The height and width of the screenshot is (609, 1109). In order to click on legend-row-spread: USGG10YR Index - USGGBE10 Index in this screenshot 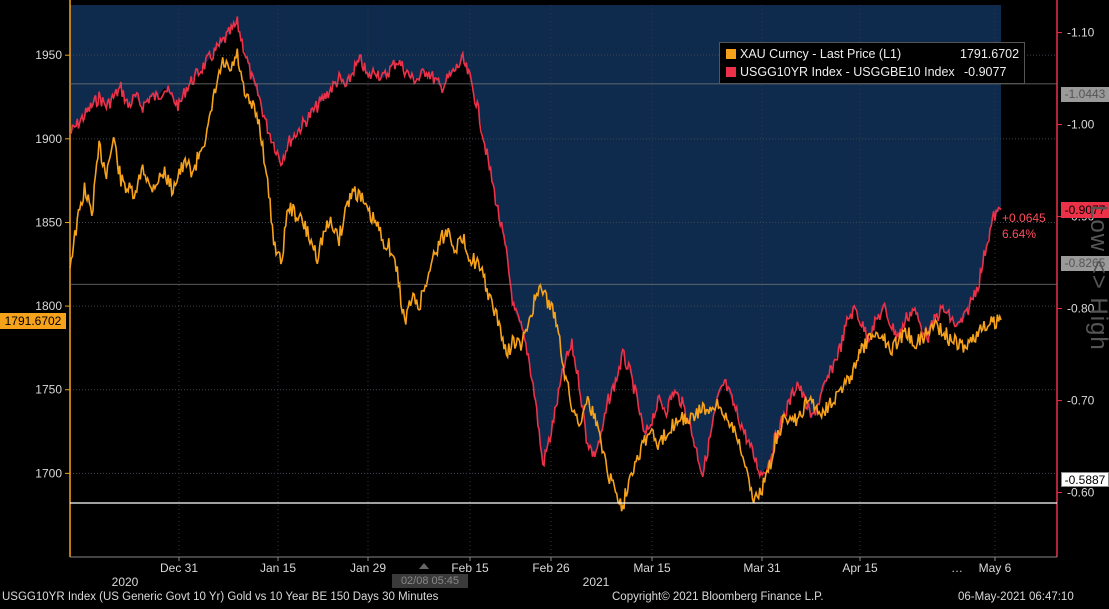, I will do `click(840, 72)`.